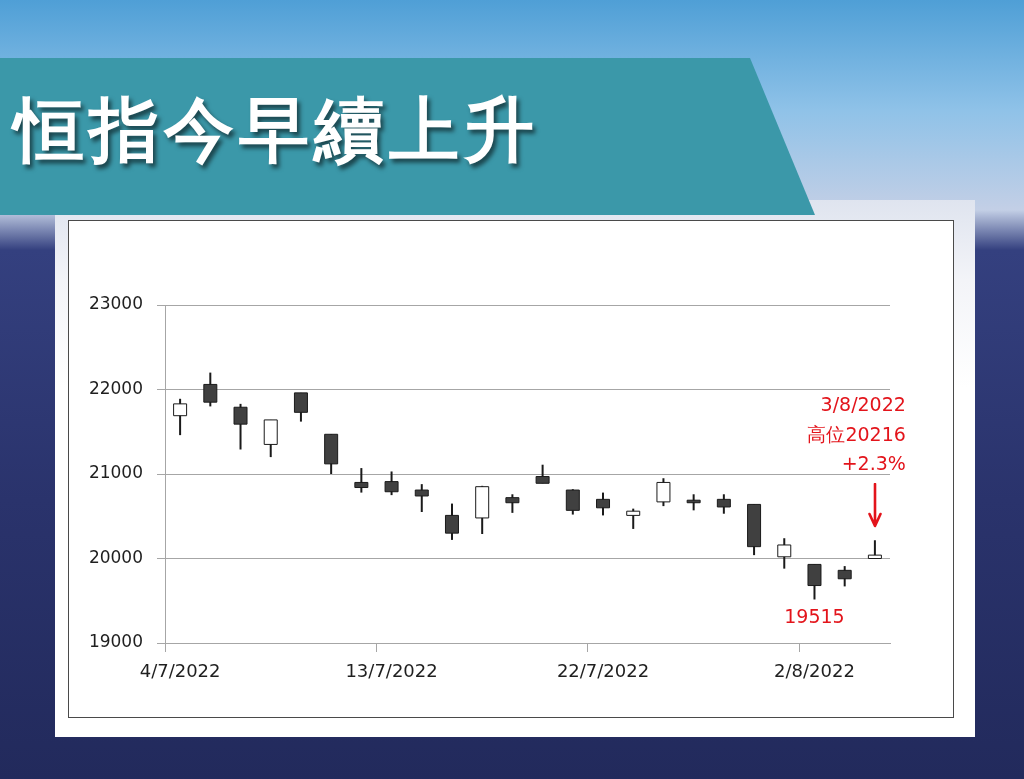 The height and width of the screenshot is (779, 1024). I want to click on annotation: 3/8/2022 高位20216 +2.3%, so click(856, 434).